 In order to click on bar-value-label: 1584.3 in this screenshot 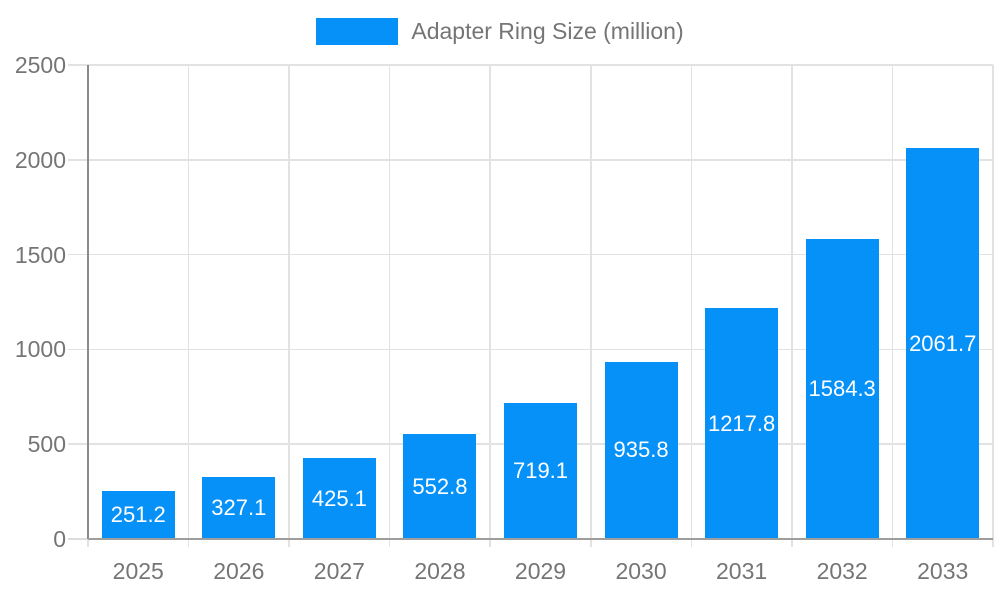, I will do `click(842, 388)`.